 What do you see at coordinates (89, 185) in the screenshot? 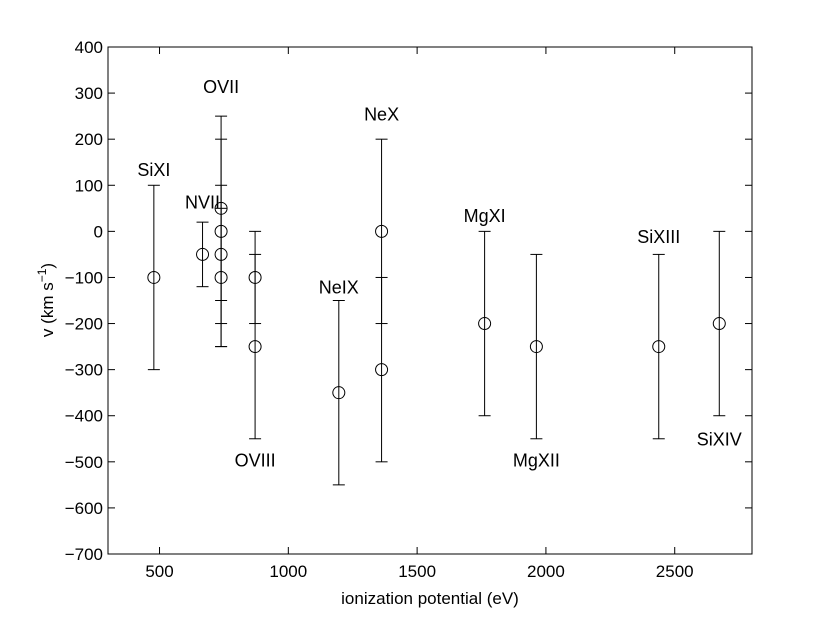
I see `y-tick-label: 100` at bounding box center [89, 185].